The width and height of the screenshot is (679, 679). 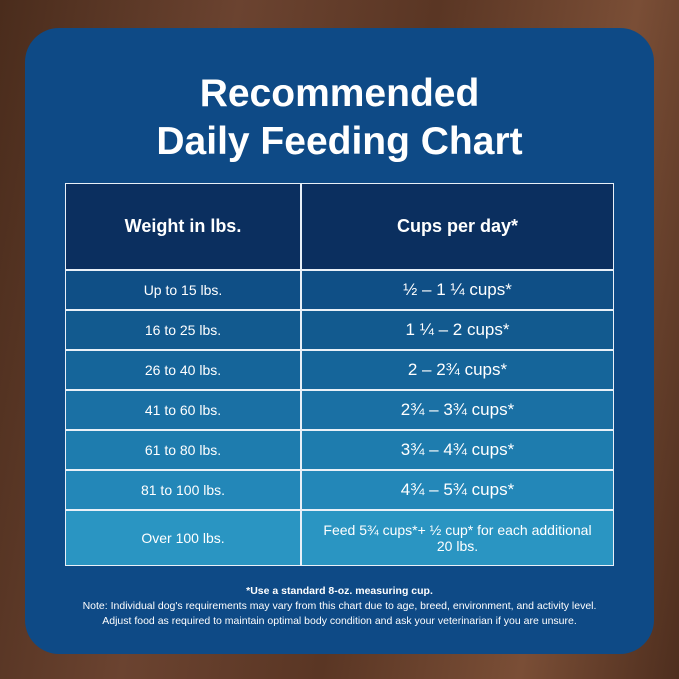 I want to click on title: Daily Feeding Chart, so click(x=339, y=141).